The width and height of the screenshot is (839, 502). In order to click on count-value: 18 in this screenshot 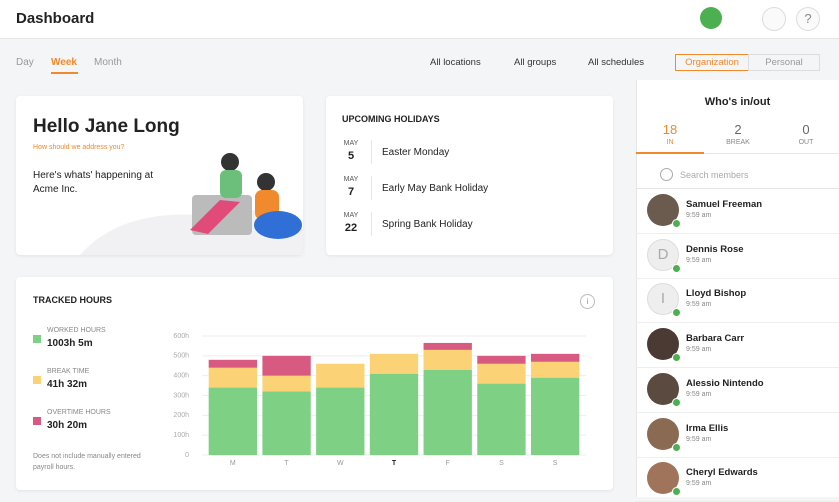, I will do `click(670, 129)`.